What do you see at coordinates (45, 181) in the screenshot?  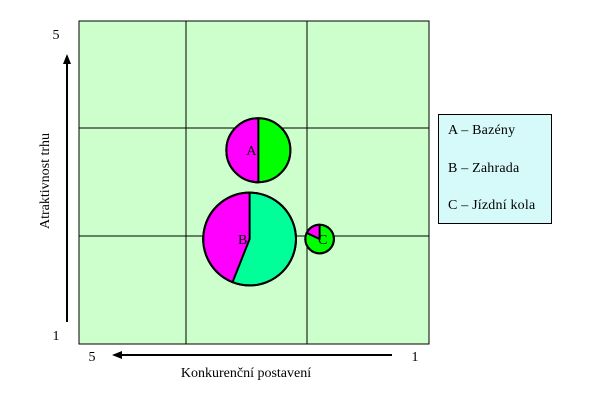 I see `y-axis-label: Atraktivnost trhu` at bounding box center [45, 181].